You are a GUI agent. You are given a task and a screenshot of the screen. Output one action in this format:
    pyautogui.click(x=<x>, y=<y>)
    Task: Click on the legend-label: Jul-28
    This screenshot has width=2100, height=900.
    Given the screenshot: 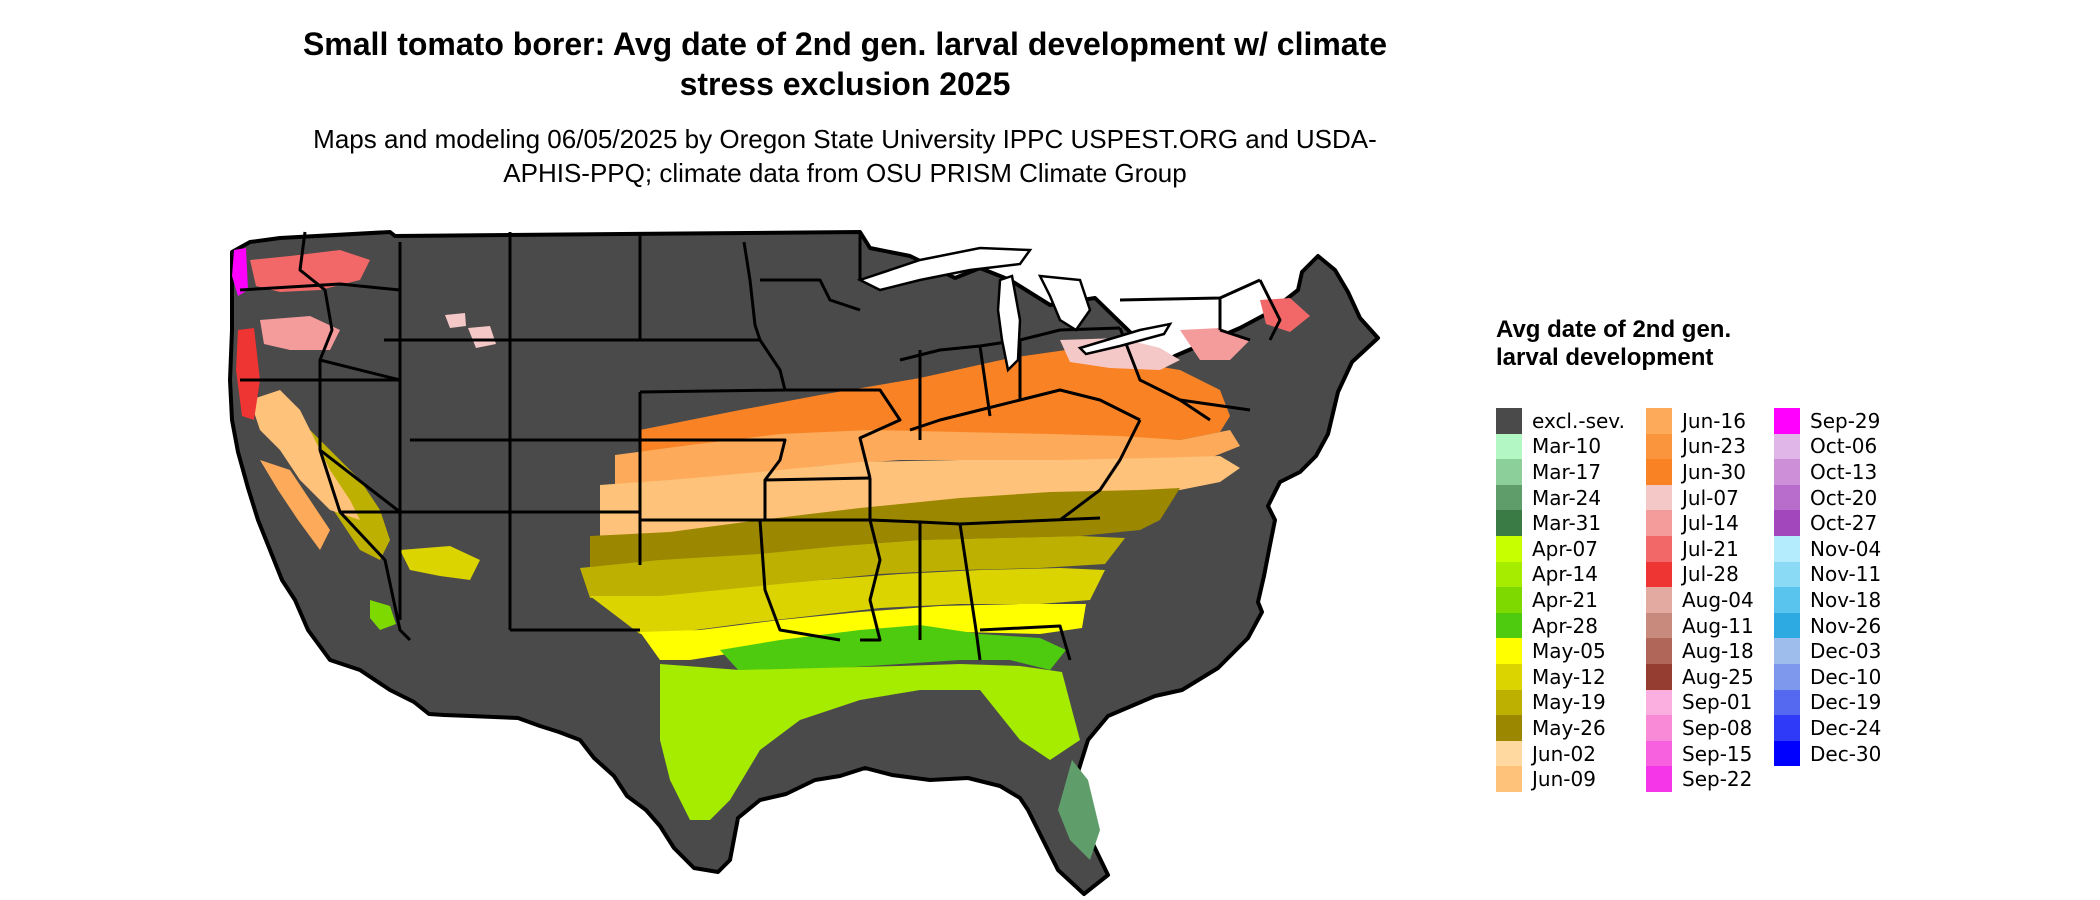 What is the action you would take?
    pyautogui.click(x=1710, y=574)
    